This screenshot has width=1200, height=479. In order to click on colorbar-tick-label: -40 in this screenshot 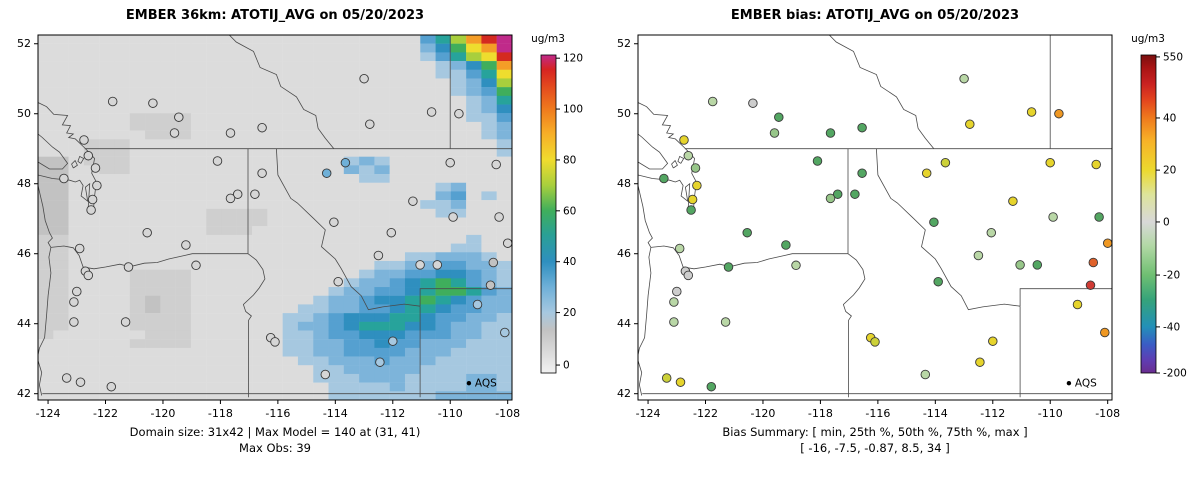, I will do `click(1171, 327)`.